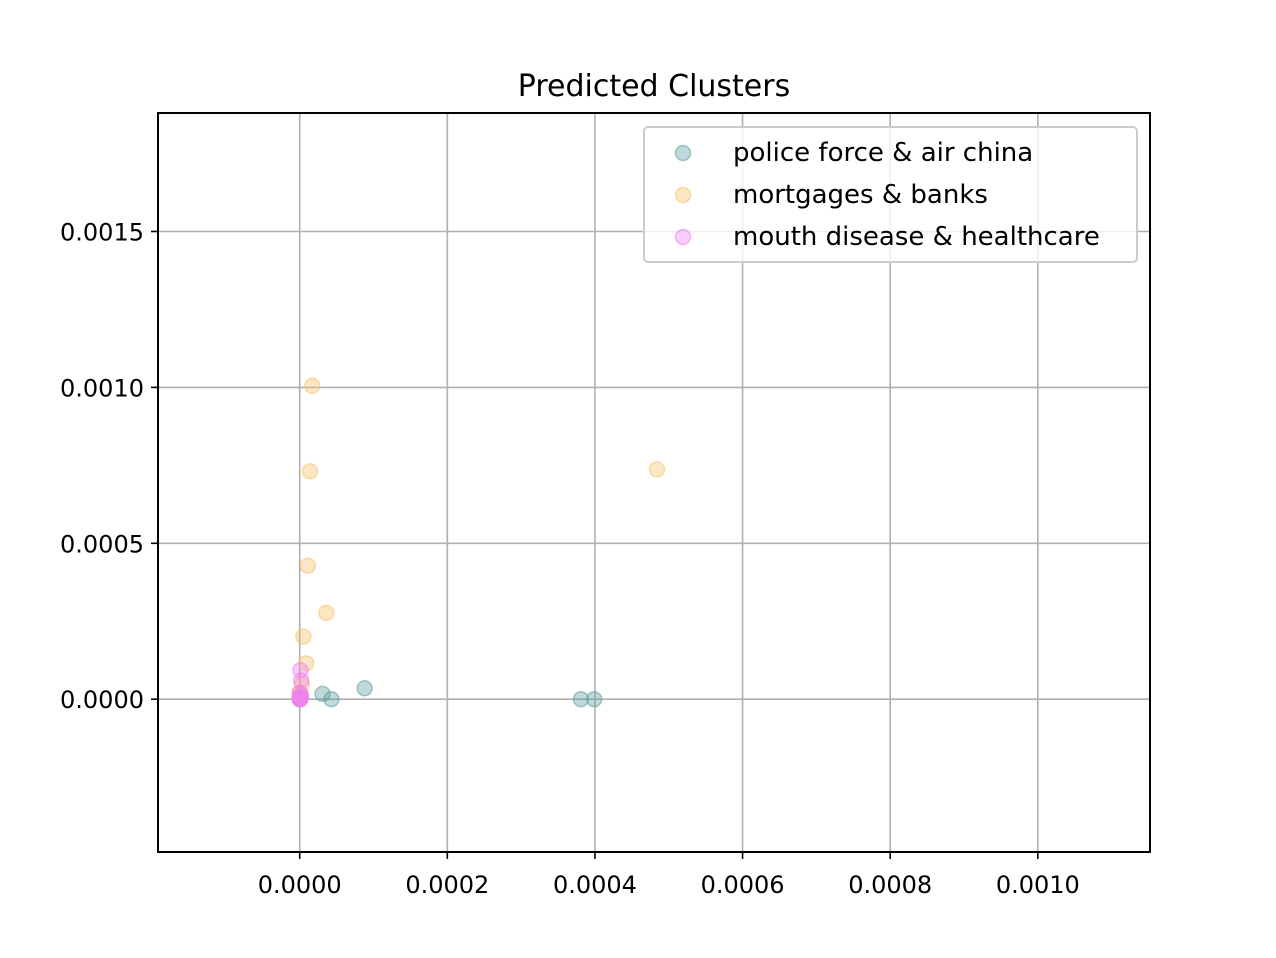 The image size is (1276, 958). What do you see at coordinates (916, 237) in the screenshot?
I see `legend-label: mouth disease & healthcare` at bounding box center [916, 237].